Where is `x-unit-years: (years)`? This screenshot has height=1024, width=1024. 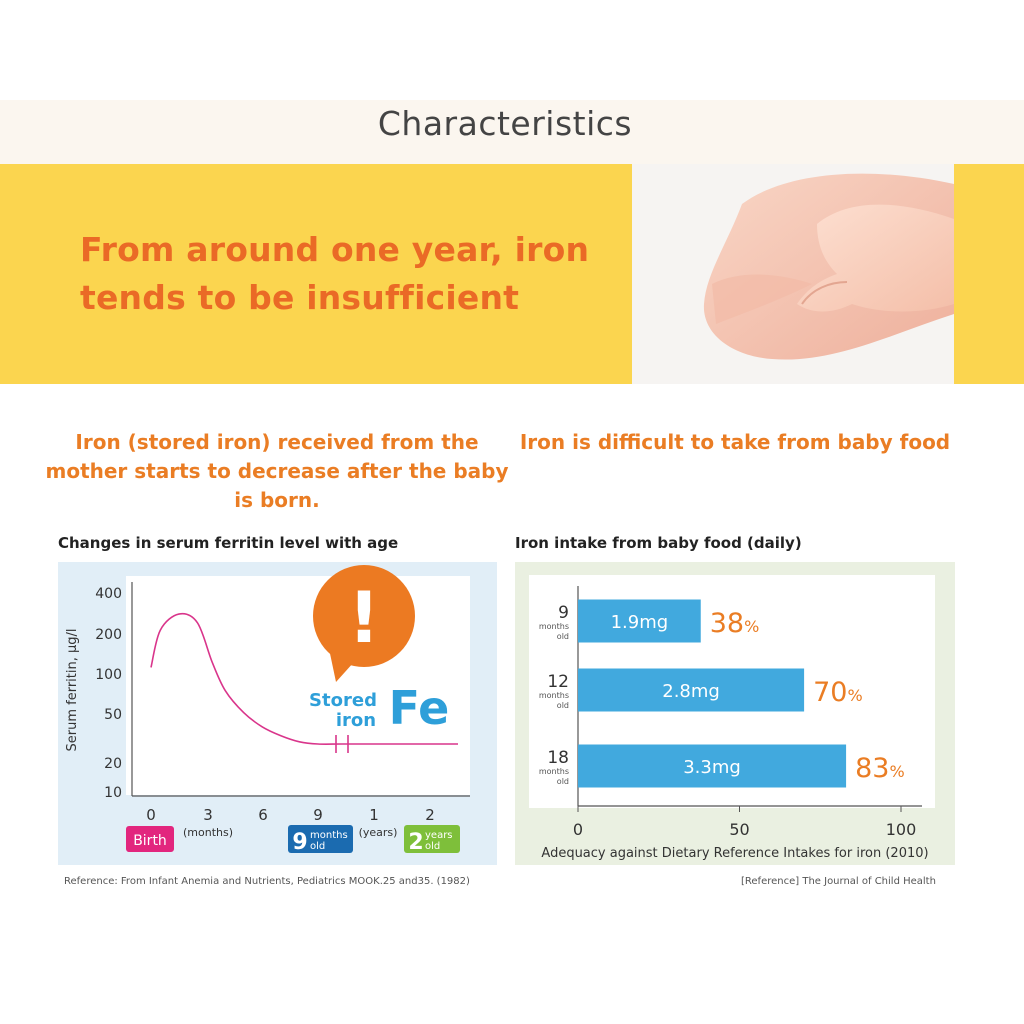 x-unit-years: (years) is located at coordinates (378, 832).